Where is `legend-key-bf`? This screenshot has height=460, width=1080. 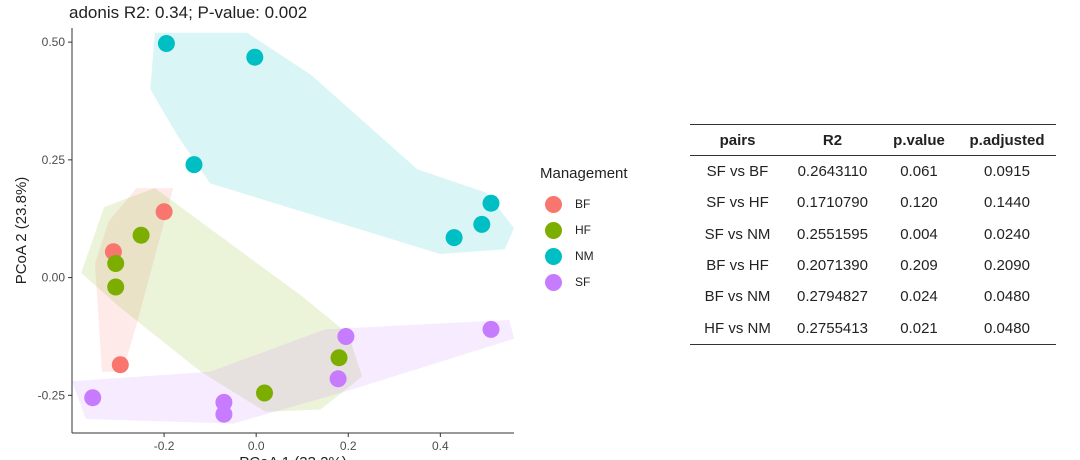 legend-key-bf is located at coordinates (553, 204).